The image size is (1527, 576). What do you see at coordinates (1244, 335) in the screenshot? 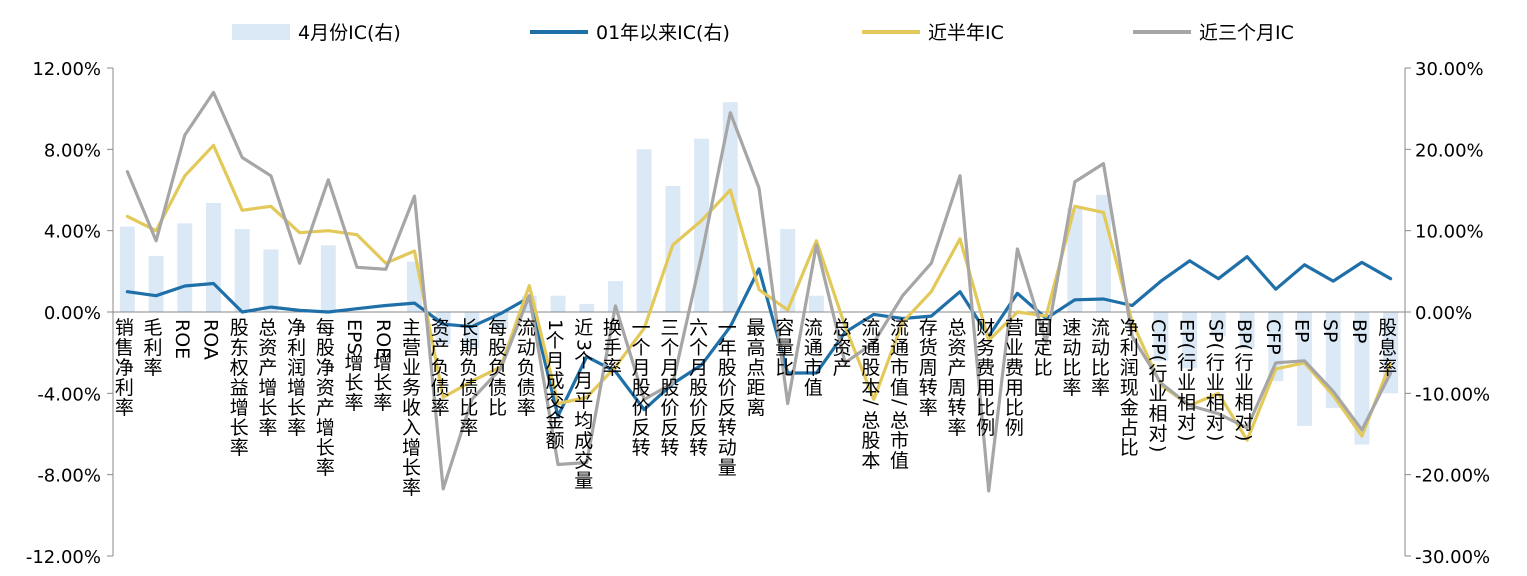
I see `category-label-run: BP(` at bounding box center [1244, 335].